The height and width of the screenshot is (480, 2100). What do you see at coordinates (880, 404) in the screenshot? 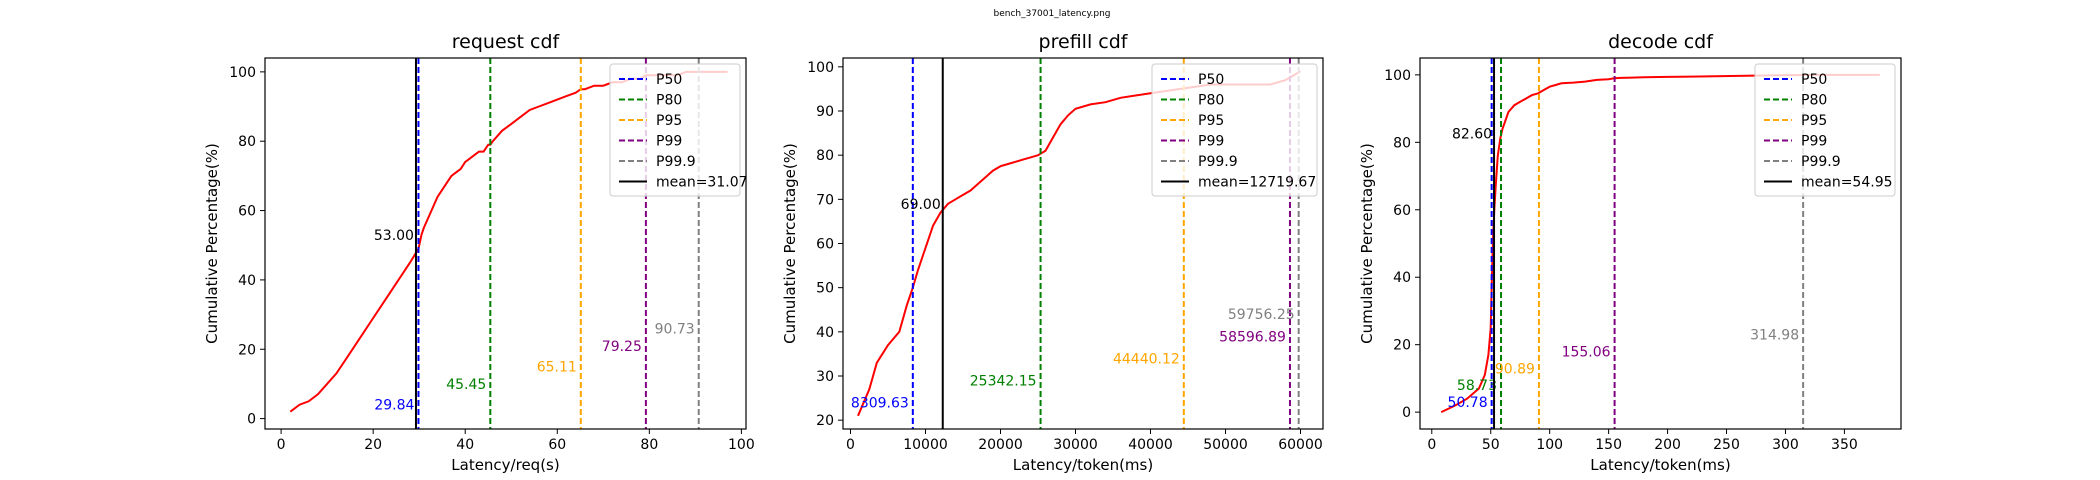
I see `percentile-annotation: 8309.63` at bounding box center [880, 404].